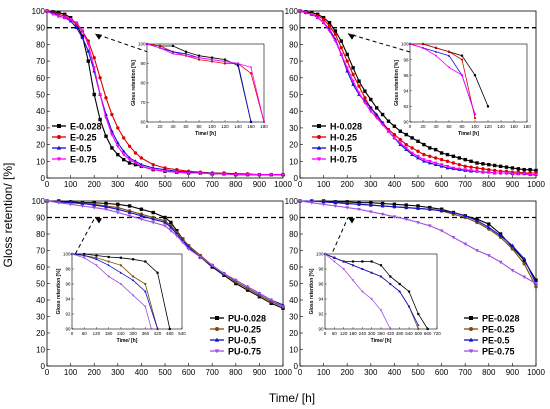 The height and width of the screenshot is (409, 550). What do you see at coordinates (40, 251) in the screenshot?
I see `y-tick-label: 70` at bounding box center [40, 251].